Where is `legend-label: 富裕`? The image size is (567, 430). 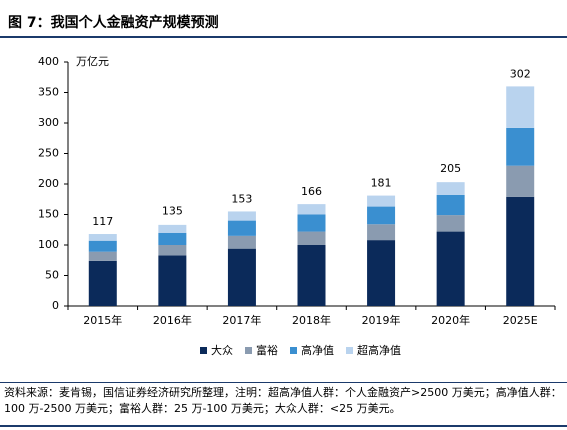 legend-label: 富裕 is located at coordinates (267, 350).